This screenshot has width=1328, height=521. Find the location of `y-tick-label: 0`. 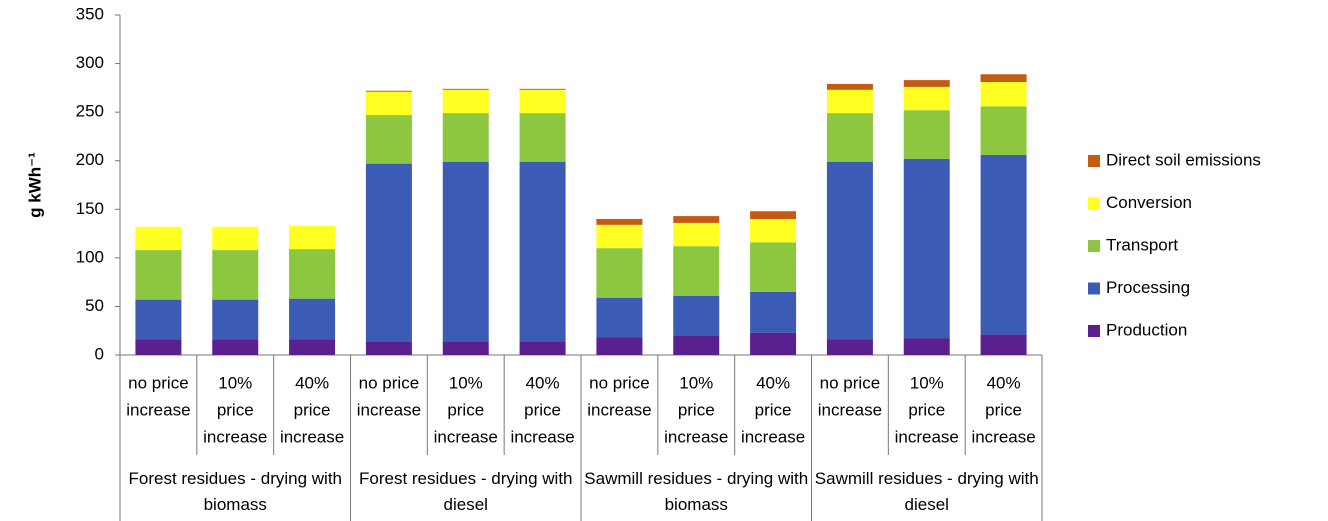

y-tick-label: 0 is located at coordinates (99, 353).